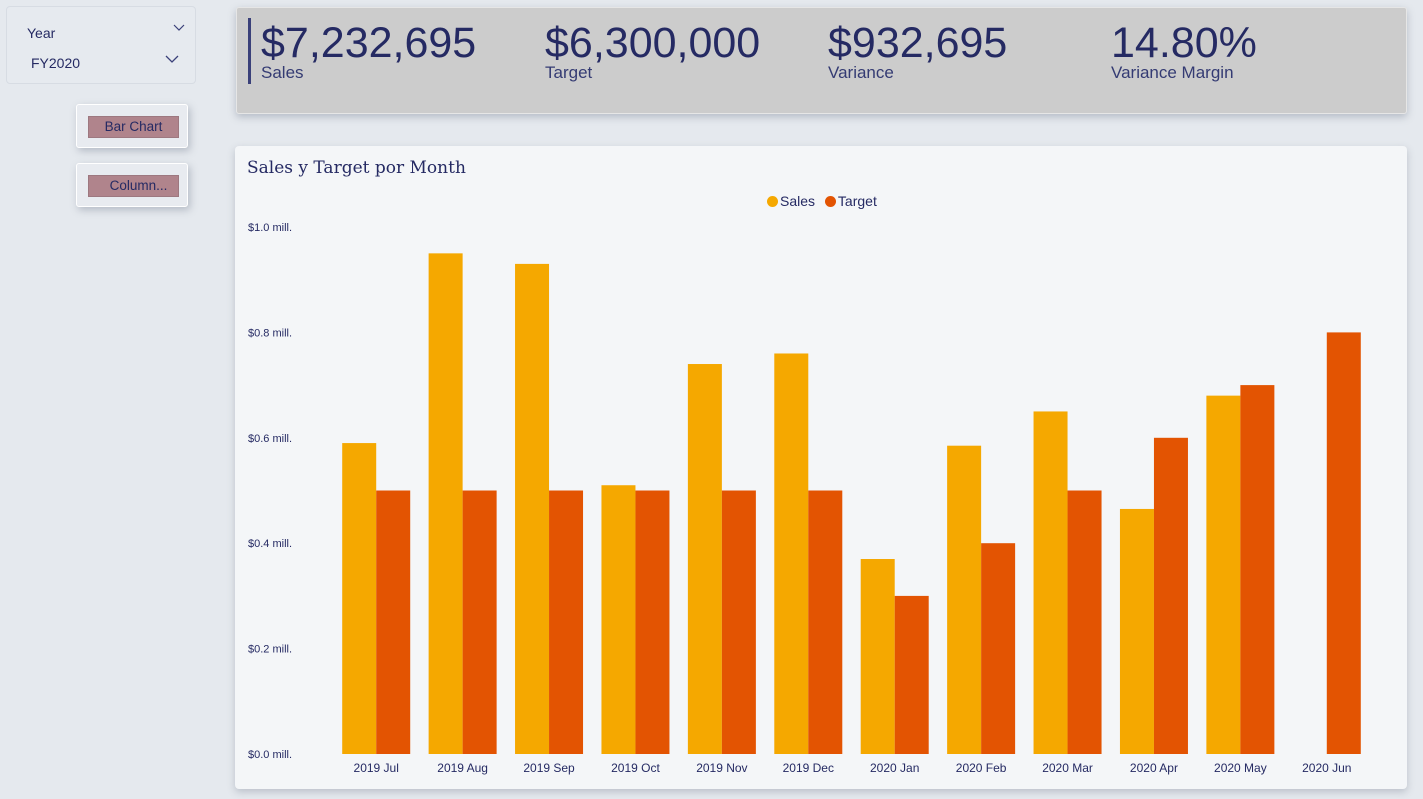 Image resolution: width=1423 pixels, height=799 pixels. I want to click on x-tick-label: 2019 Aug, so click(462, 768).